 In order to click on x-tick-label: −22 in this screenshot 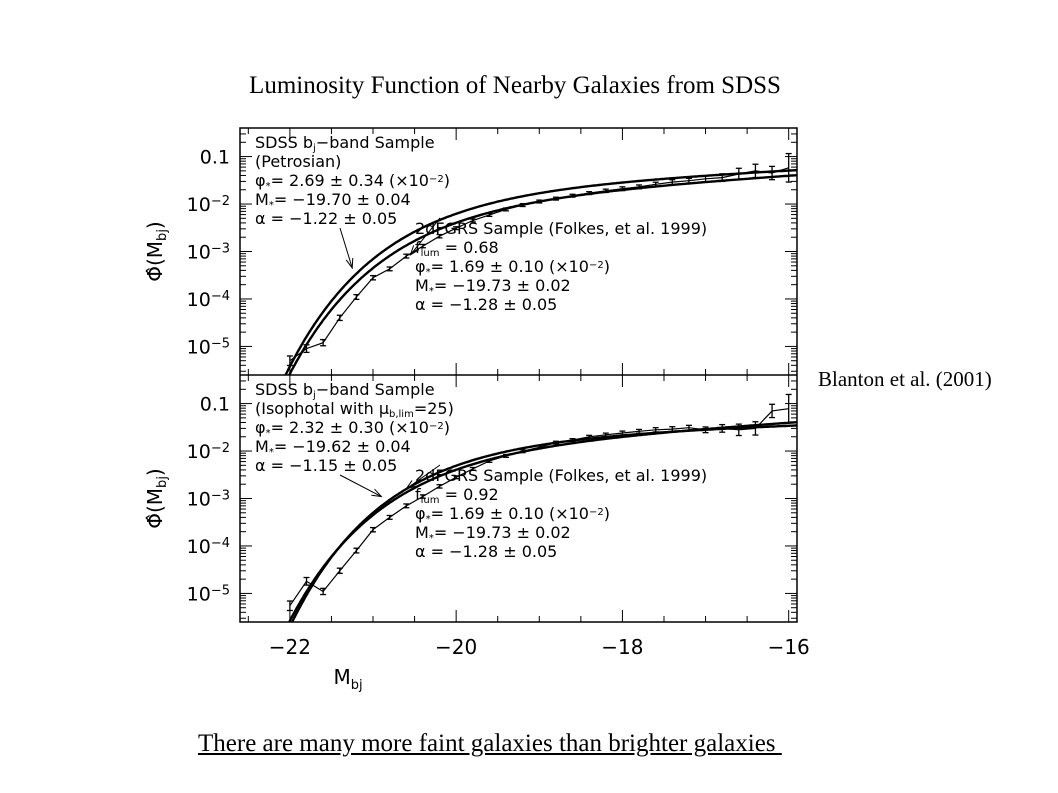, I will do `click(290, 647)`.